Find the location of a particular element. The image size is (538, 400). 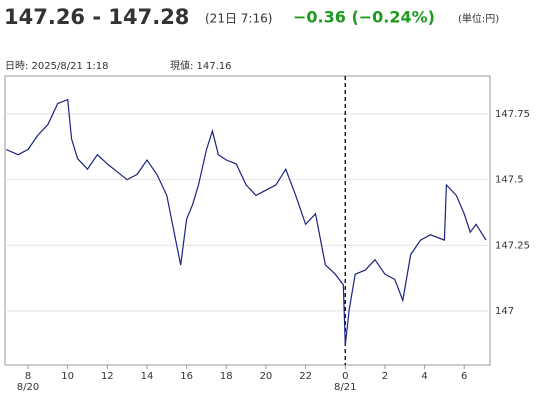

x-tick-label: 8 is located at coordinates (28, 376).